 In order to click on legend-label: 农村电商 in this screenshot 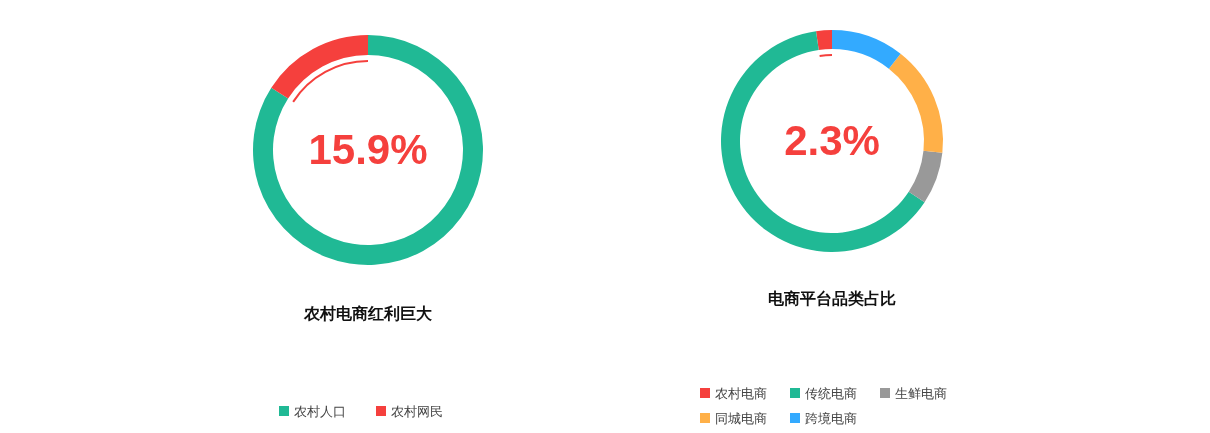, I will do `click(741, 393)`.